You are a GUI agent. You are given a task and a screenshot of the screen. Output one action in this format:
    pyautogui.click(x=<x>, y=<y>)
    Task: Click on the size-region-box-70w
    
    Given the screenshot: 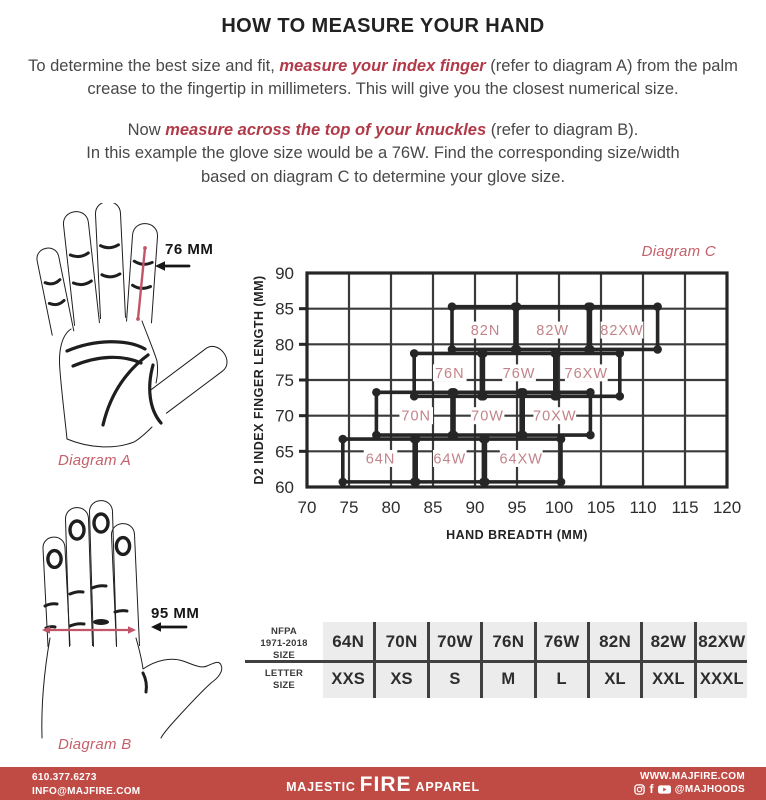 What is the action you would take?
    pyautogui.click(x=487, y=413)
    